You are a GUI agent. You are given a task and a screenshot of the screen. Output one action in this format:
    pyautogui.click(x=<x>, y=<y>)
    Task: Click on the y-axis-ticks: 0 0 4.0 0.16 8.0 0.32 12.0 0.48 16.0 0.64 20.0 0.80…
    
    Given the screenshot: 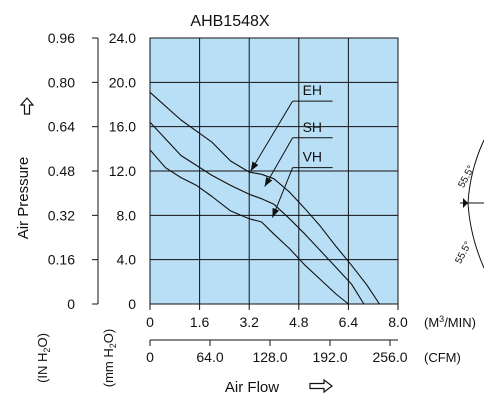 What is the action you would take?
    pyautogui.click(x=92, y=171)
    